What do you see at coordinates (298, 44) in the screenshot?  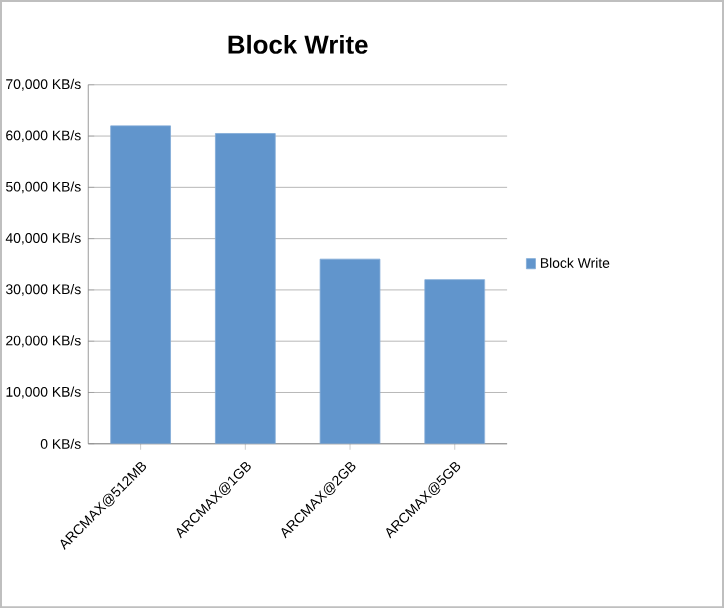 I see `chart-title: Block Write` at bounding box center [298, 44].